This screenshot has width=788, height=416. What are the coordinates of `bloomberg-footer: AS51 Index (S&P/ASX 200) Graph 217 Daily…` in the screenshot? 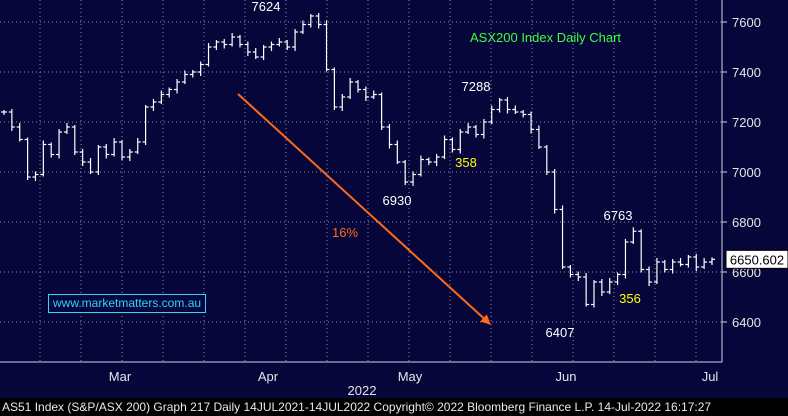 It's located at (394, 407).